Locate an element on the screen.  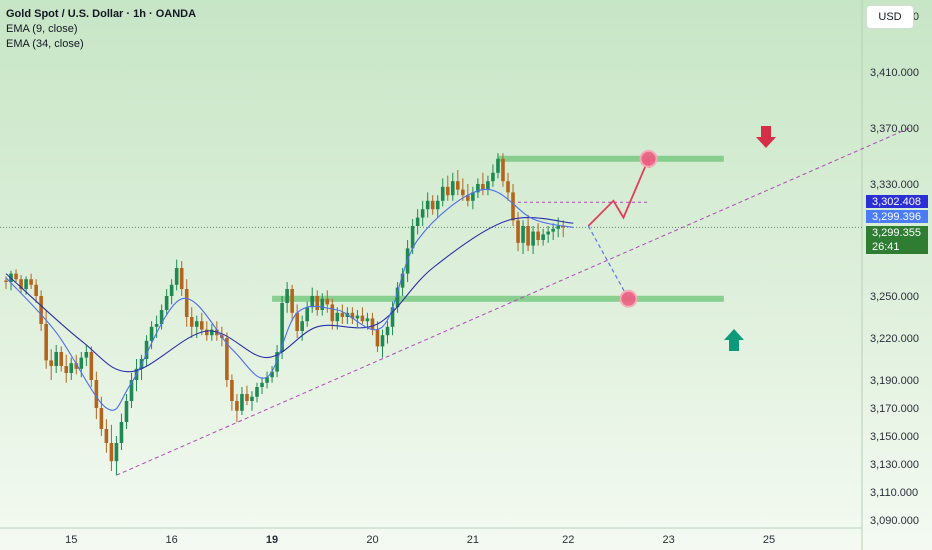
y-tick-label: 3,110.000 is located at coordinates (894, 493).